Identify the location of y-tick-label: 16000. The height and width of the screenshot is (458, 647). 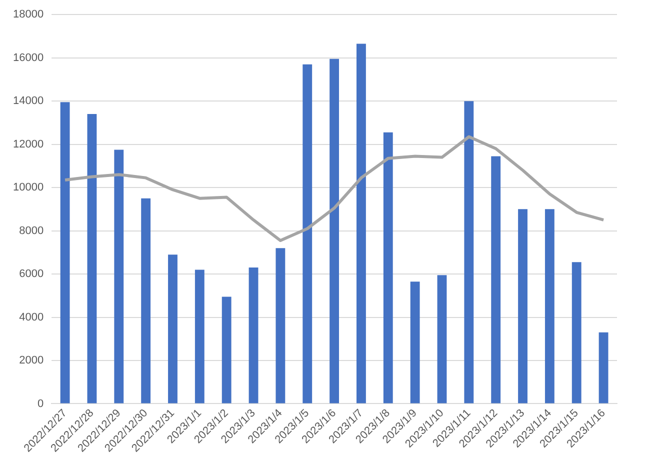
(28, 58).